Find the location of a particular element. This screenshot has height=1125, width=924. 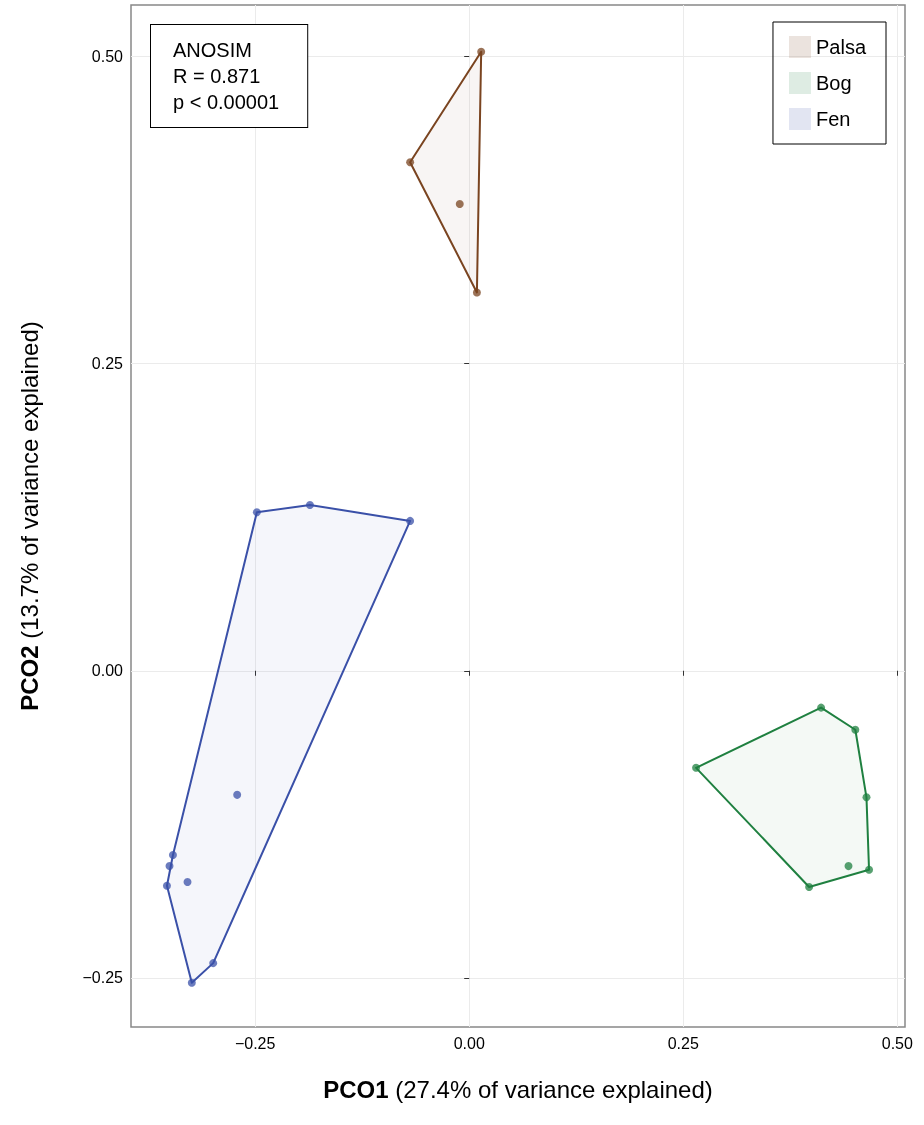

annotation: R = 0.871 is located at coordinates (217, 76).